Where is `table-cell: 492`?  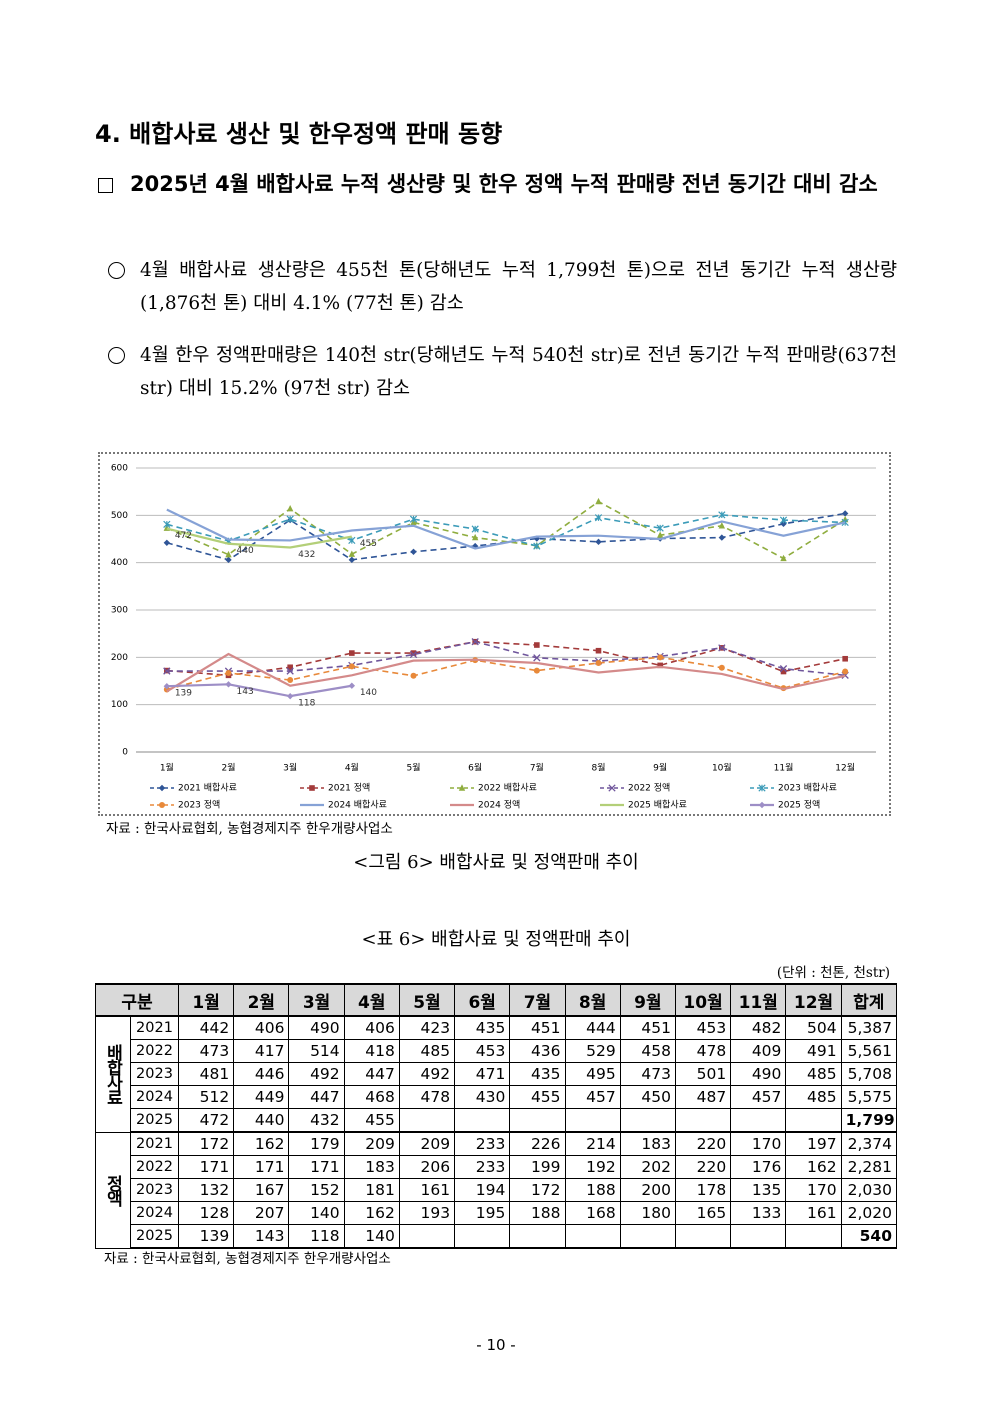
table-cell: 492 is located at coordinates (427, 1074).